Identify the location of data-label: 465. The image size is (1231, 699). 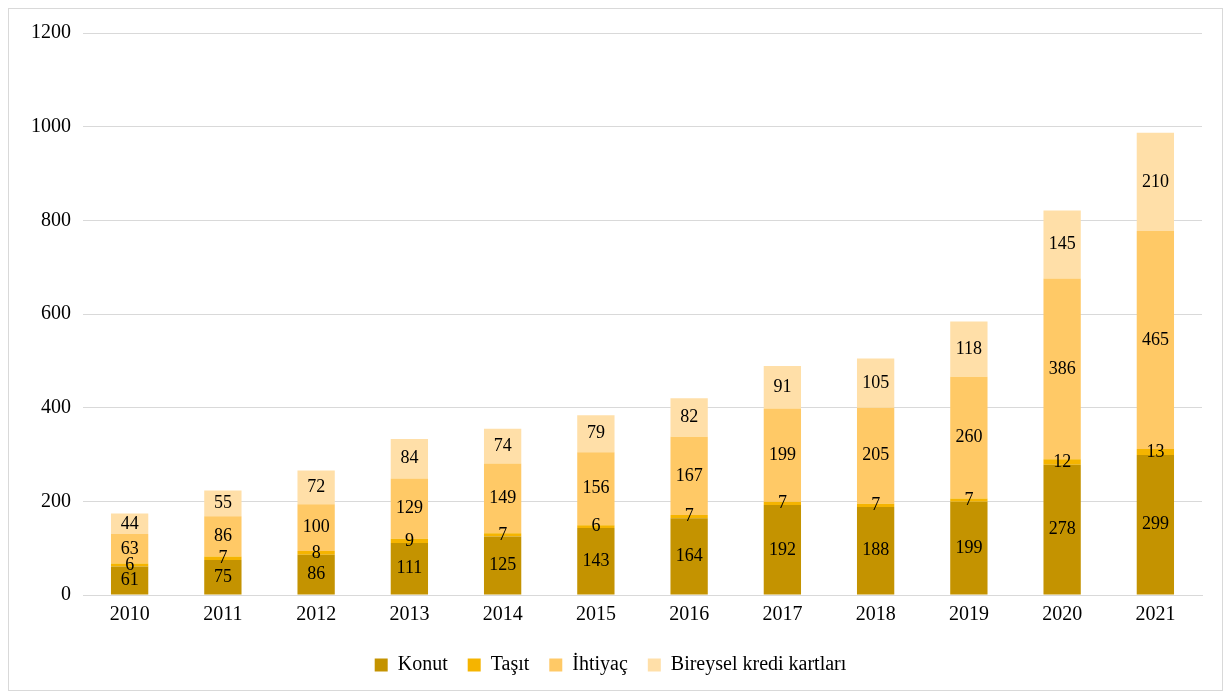
(1155, 338).